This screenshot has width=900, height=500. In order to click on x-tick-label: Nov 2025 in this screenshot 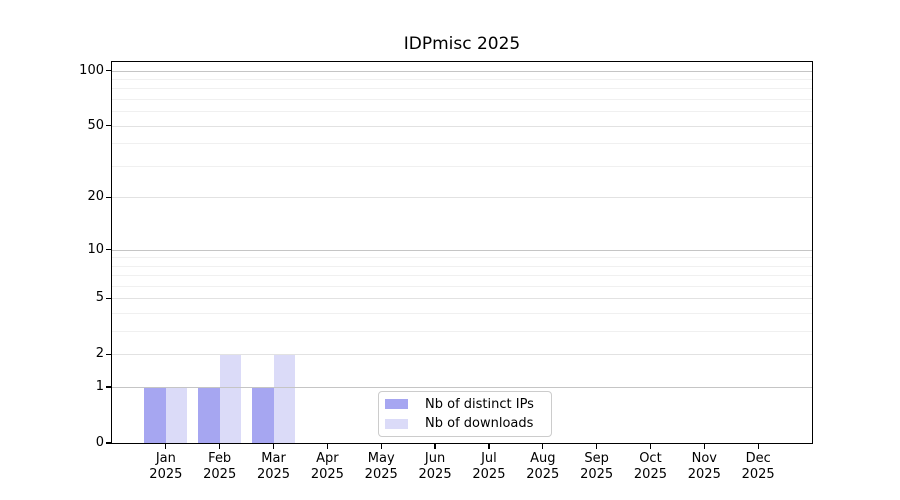, I will do `click(704, 466)`.